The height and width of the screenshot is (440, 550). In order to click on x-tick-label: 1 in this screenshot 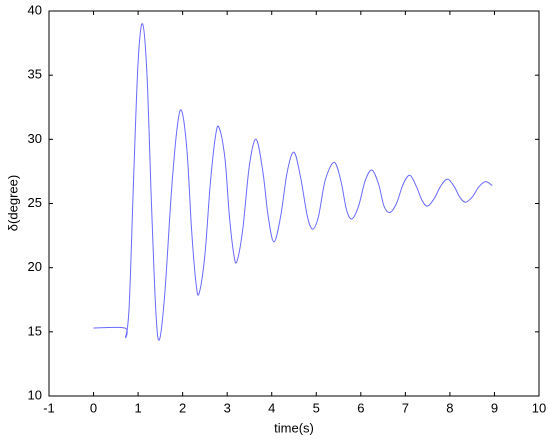, I will do `click(137, 407)`.